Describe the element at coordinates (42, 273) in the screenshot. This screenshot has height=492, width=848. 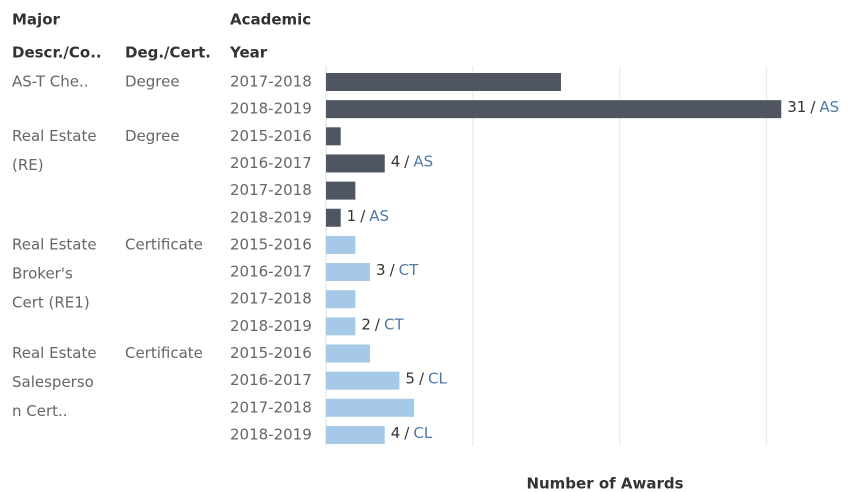
I see `major-label: Broker's` at that location.